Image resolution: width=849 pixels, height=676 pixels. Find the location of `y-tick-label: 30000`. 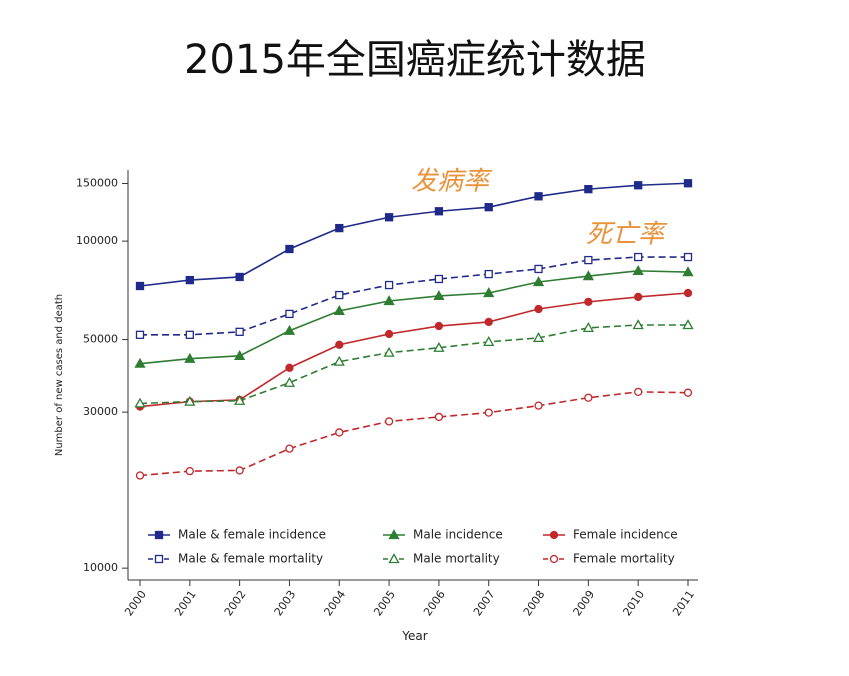

y-tick-label: 30000 is located at coordinates (100, 411).